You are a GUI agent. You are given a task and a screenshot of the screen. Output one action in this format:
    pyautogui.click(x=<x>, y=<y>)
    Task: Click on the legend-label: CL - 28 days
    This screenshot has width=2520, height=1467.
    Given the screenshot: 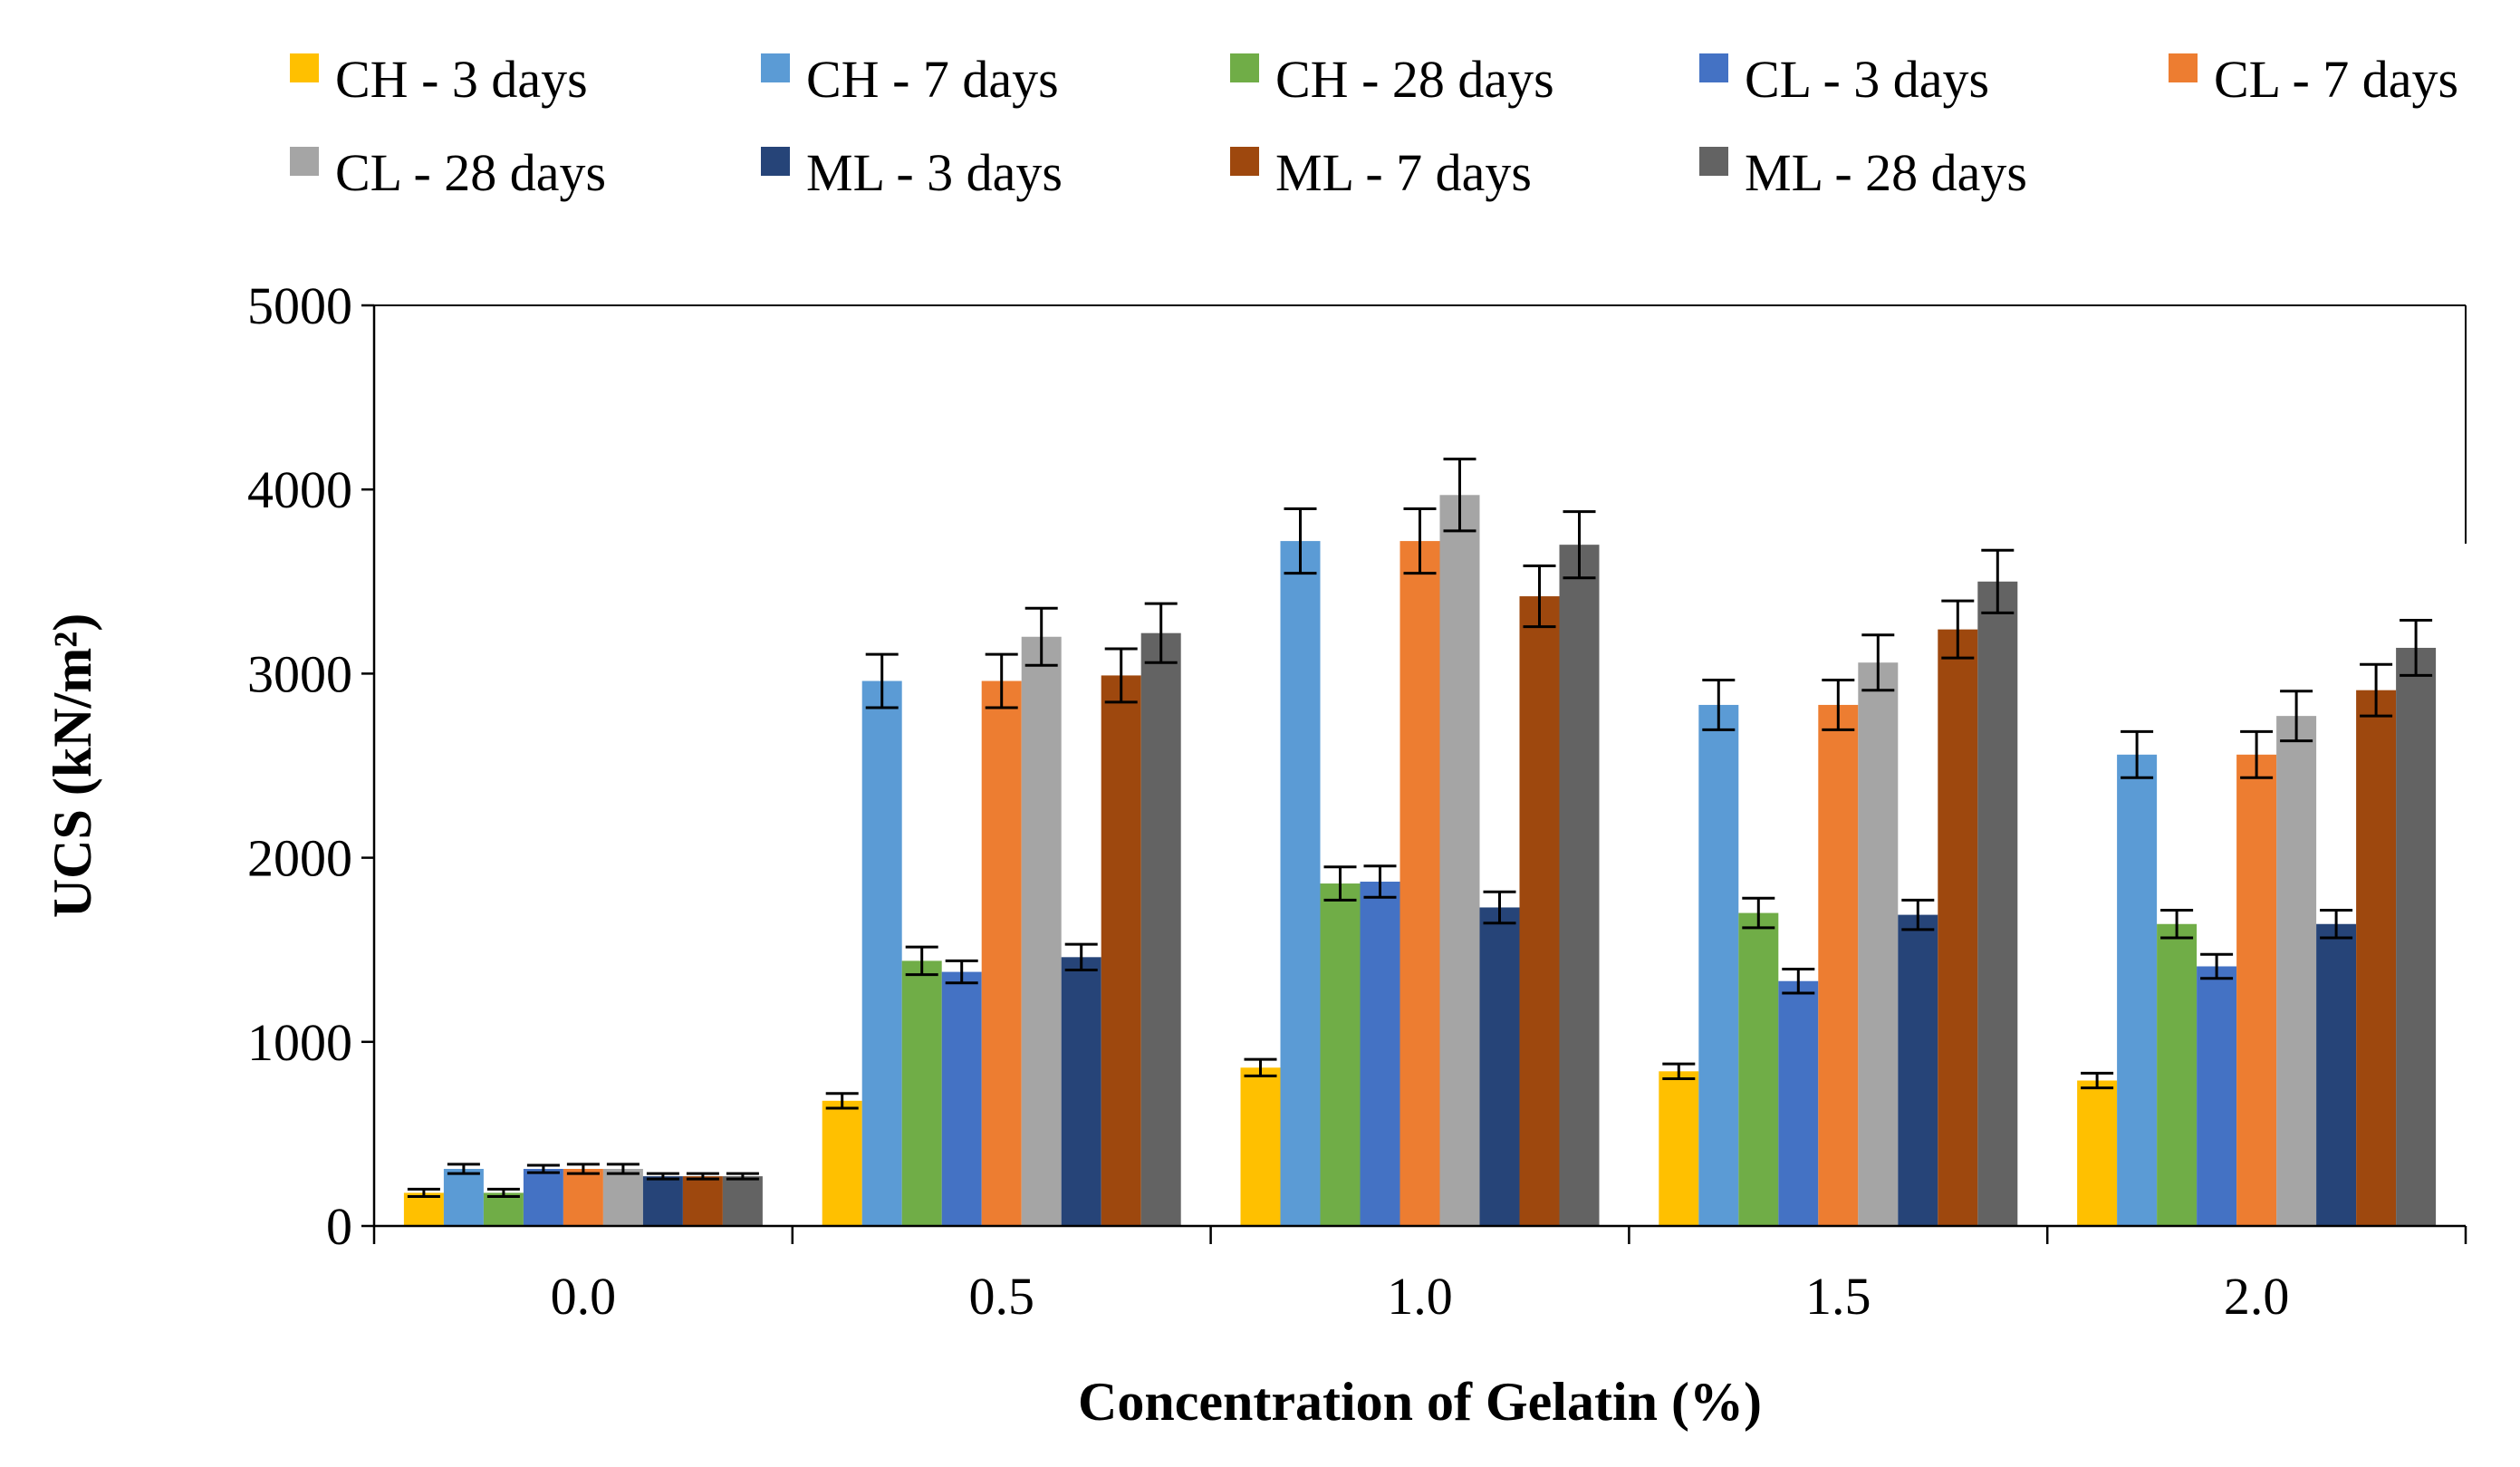 What is the action you would take?
    pyautogui.click(x=471, y=172)
    